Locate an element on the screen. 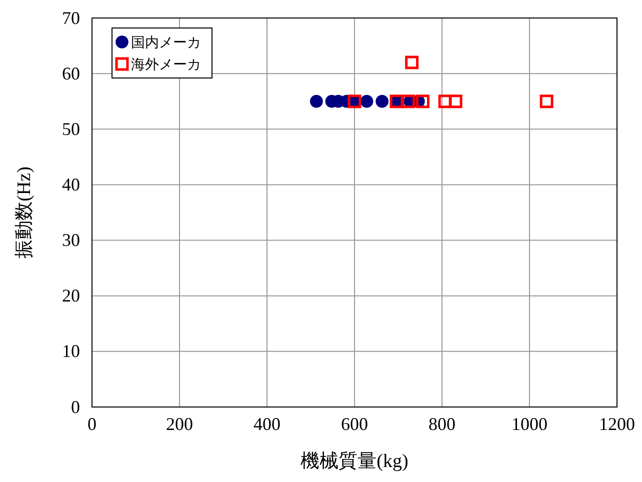 The width and height of the screenshot is (642, 482). y-tick-label: 10 is located at coordinates (71, 351).